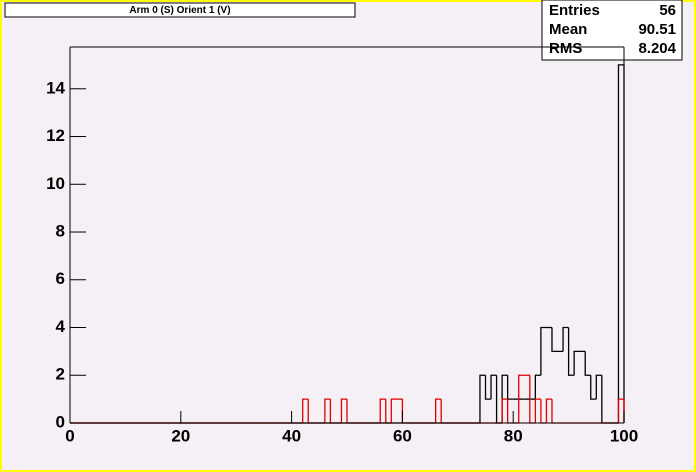 This screenshot has height=472, width=696. I want to click on x-tick-label: 100, so click(624, 435).